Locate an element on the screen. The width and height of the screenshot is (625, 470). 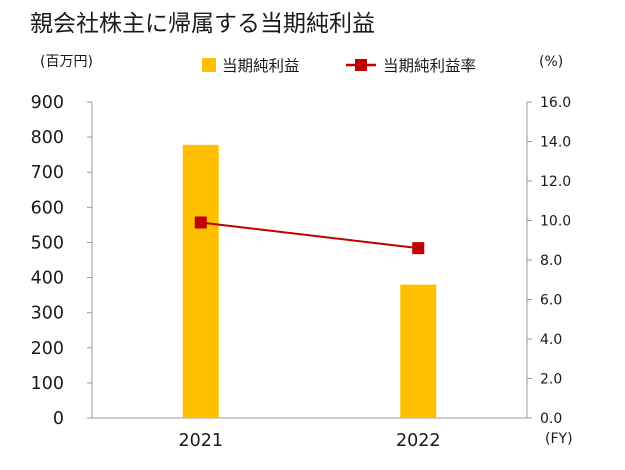
right-axis-unit: (%) is located at coordinates (551, 62).